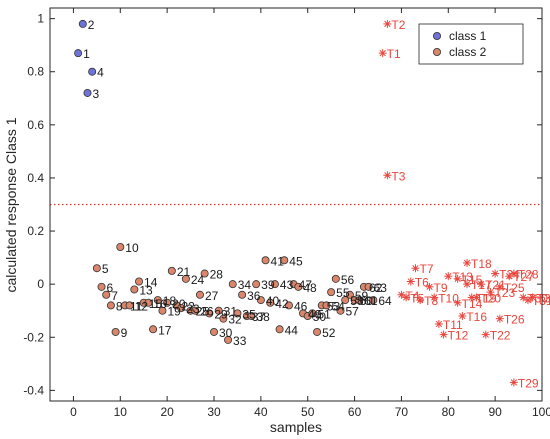 Image resolution: width=550 pixels, height=439 pixels. Describe the element at coordinates (35, 231) in the screenshot. I see `y-tick-label: 0.2` at that location.